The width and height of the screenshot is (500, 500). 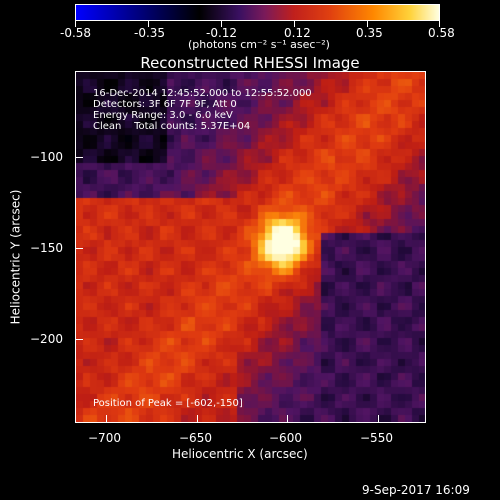 I want to click on x-axis-label: Heliocentric X (arcsec), so click(x=240, y=454).